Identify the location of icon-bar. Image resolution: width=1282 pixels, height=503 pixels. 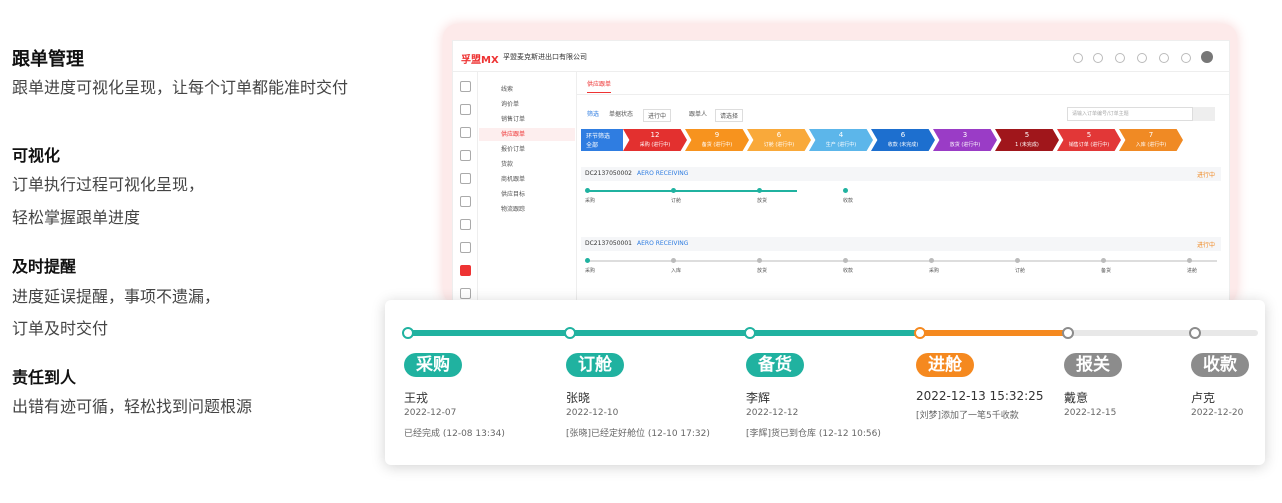
(465, 187).